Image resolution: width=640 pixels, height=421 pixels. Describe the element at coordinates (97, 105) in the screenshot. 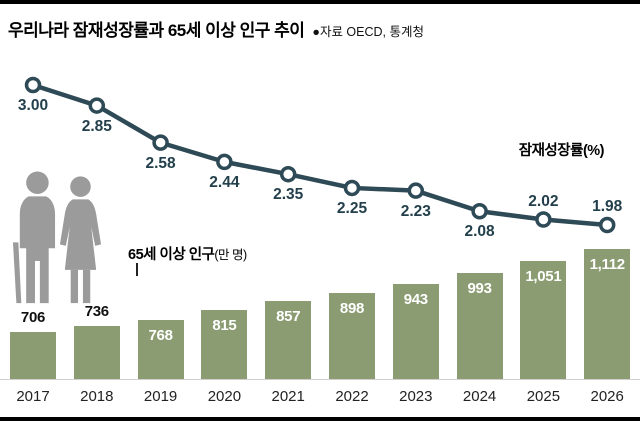

I see `line-marker-2018` at that location.